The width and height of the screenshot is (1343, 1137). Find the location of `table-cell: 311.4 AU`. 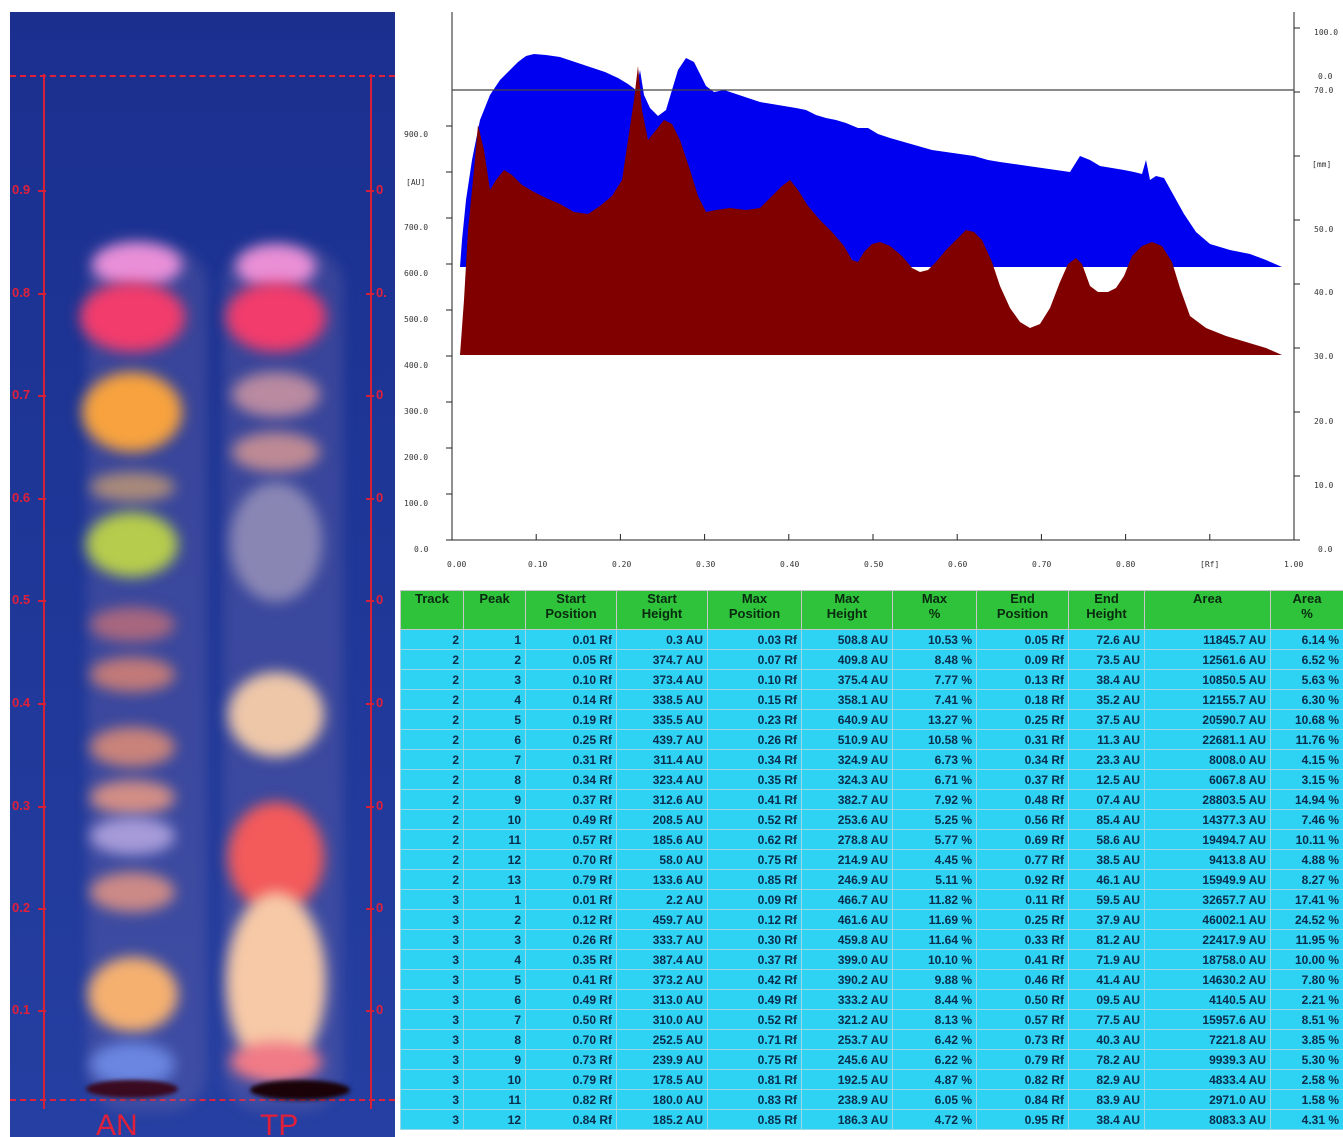

table-cell: 311.4 AU is located at coordinates (662, 759).